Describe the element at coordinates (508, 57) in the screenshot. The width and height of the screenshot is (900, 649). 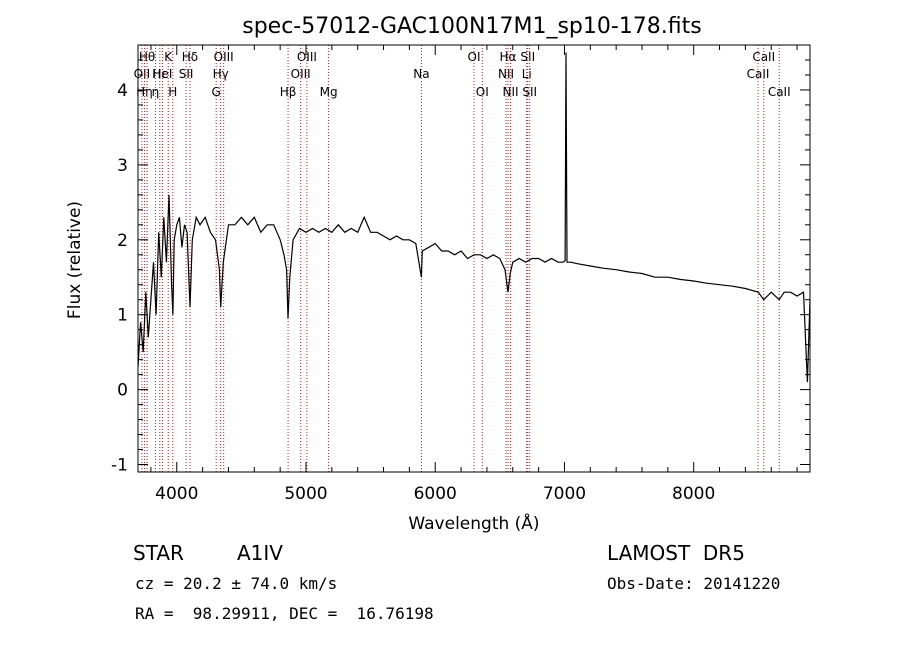
I see `line-label: Hα` at that location.